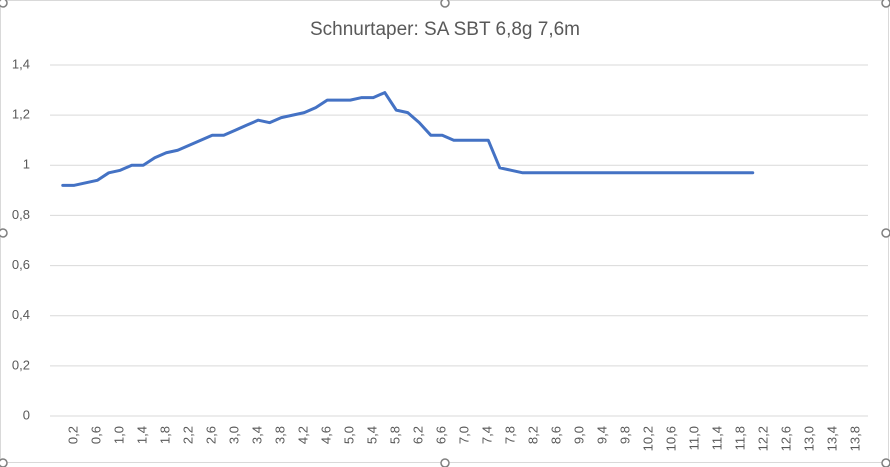  I want to click on x-tick-label: 11,0, so click(694, 438).